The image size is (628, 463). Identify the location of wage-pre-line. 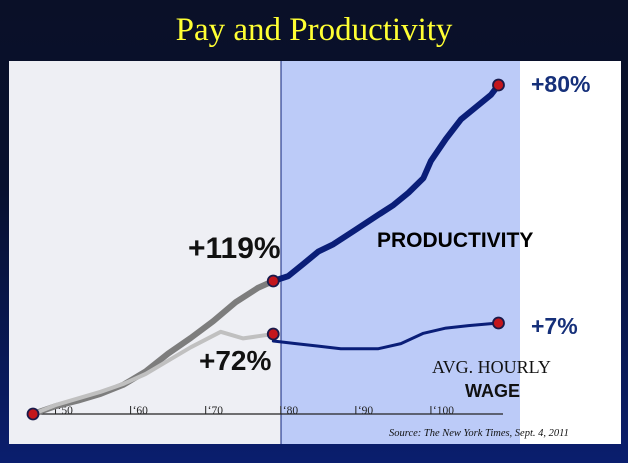
(153, 372).